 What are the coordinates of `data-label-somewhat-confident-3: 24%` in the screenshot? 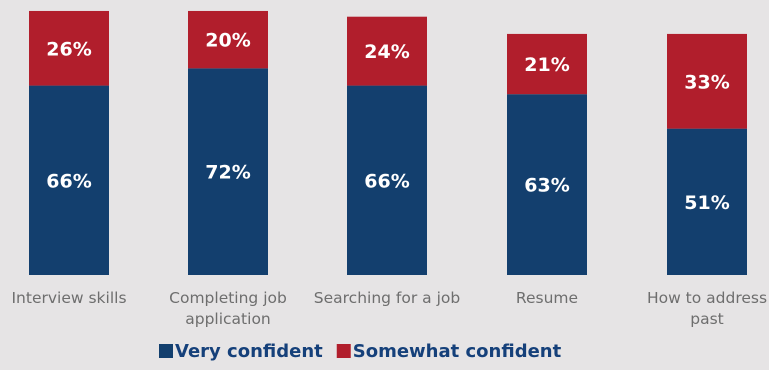 It's located at (386, 52).